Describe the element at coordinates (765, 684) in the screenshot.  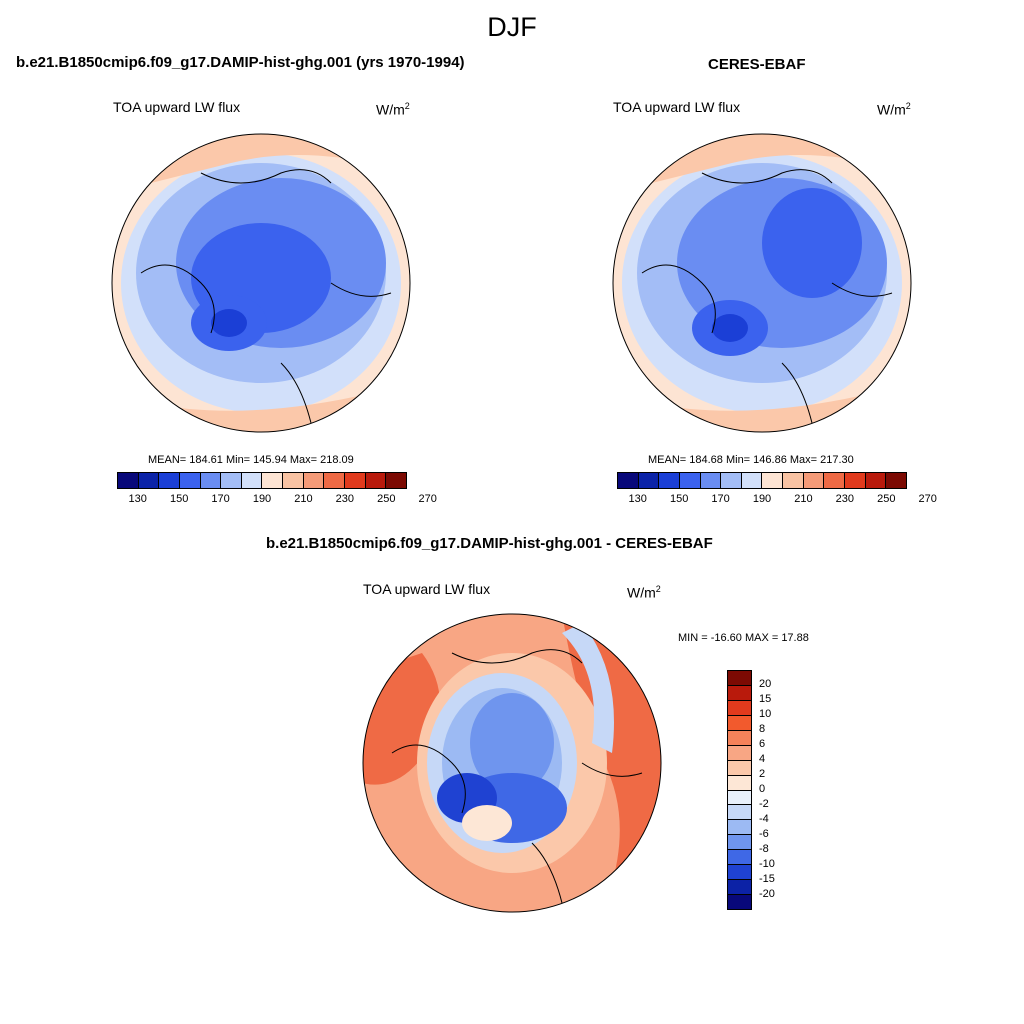
I see `colorbar-tick-label: 20` at that location.